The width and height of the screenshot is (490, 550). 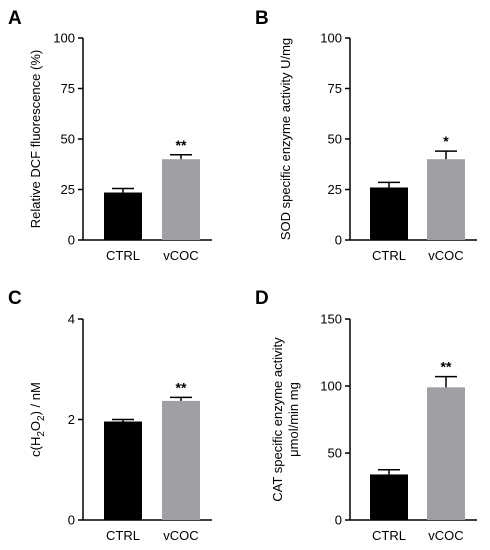 I want to click on y-axis-title: c(H2O2) / nM, so click(x=37, y=419).